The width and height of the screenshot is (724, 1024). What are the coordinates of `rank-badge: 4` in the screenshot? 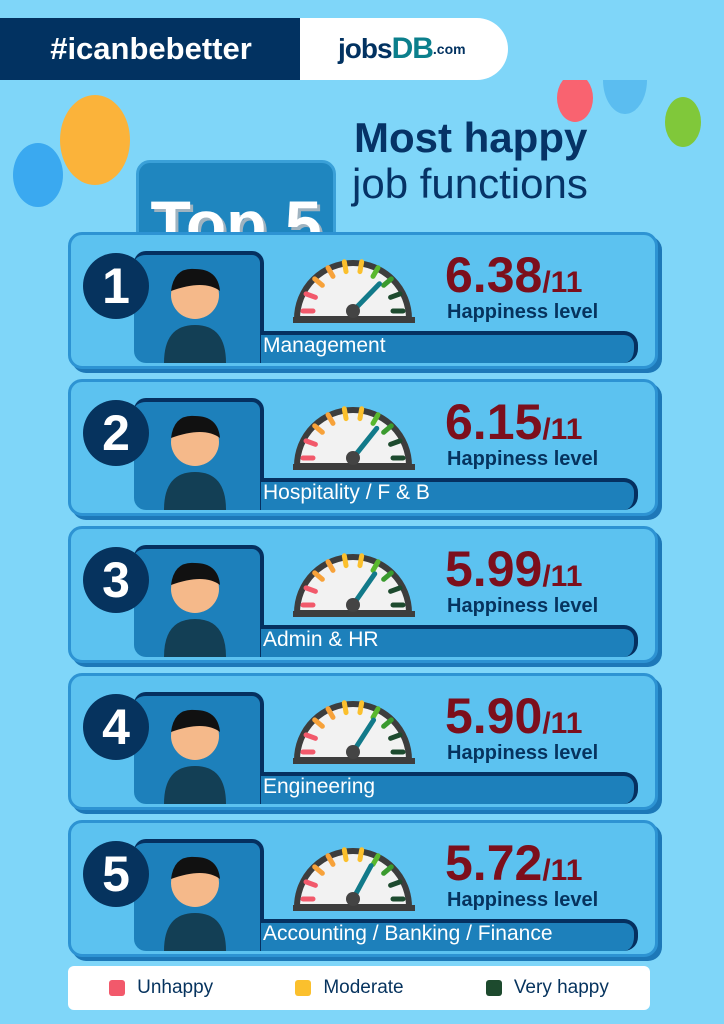 It's located at (116, 727).